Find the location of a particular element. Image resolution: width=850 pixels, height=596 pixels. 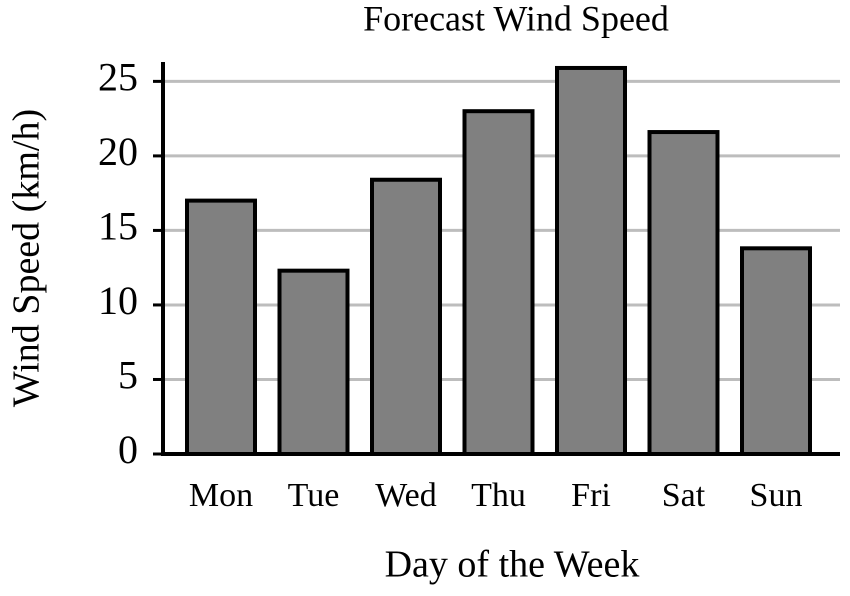

x-axis-label: Day of the Week is located at coordinates (512, 565).